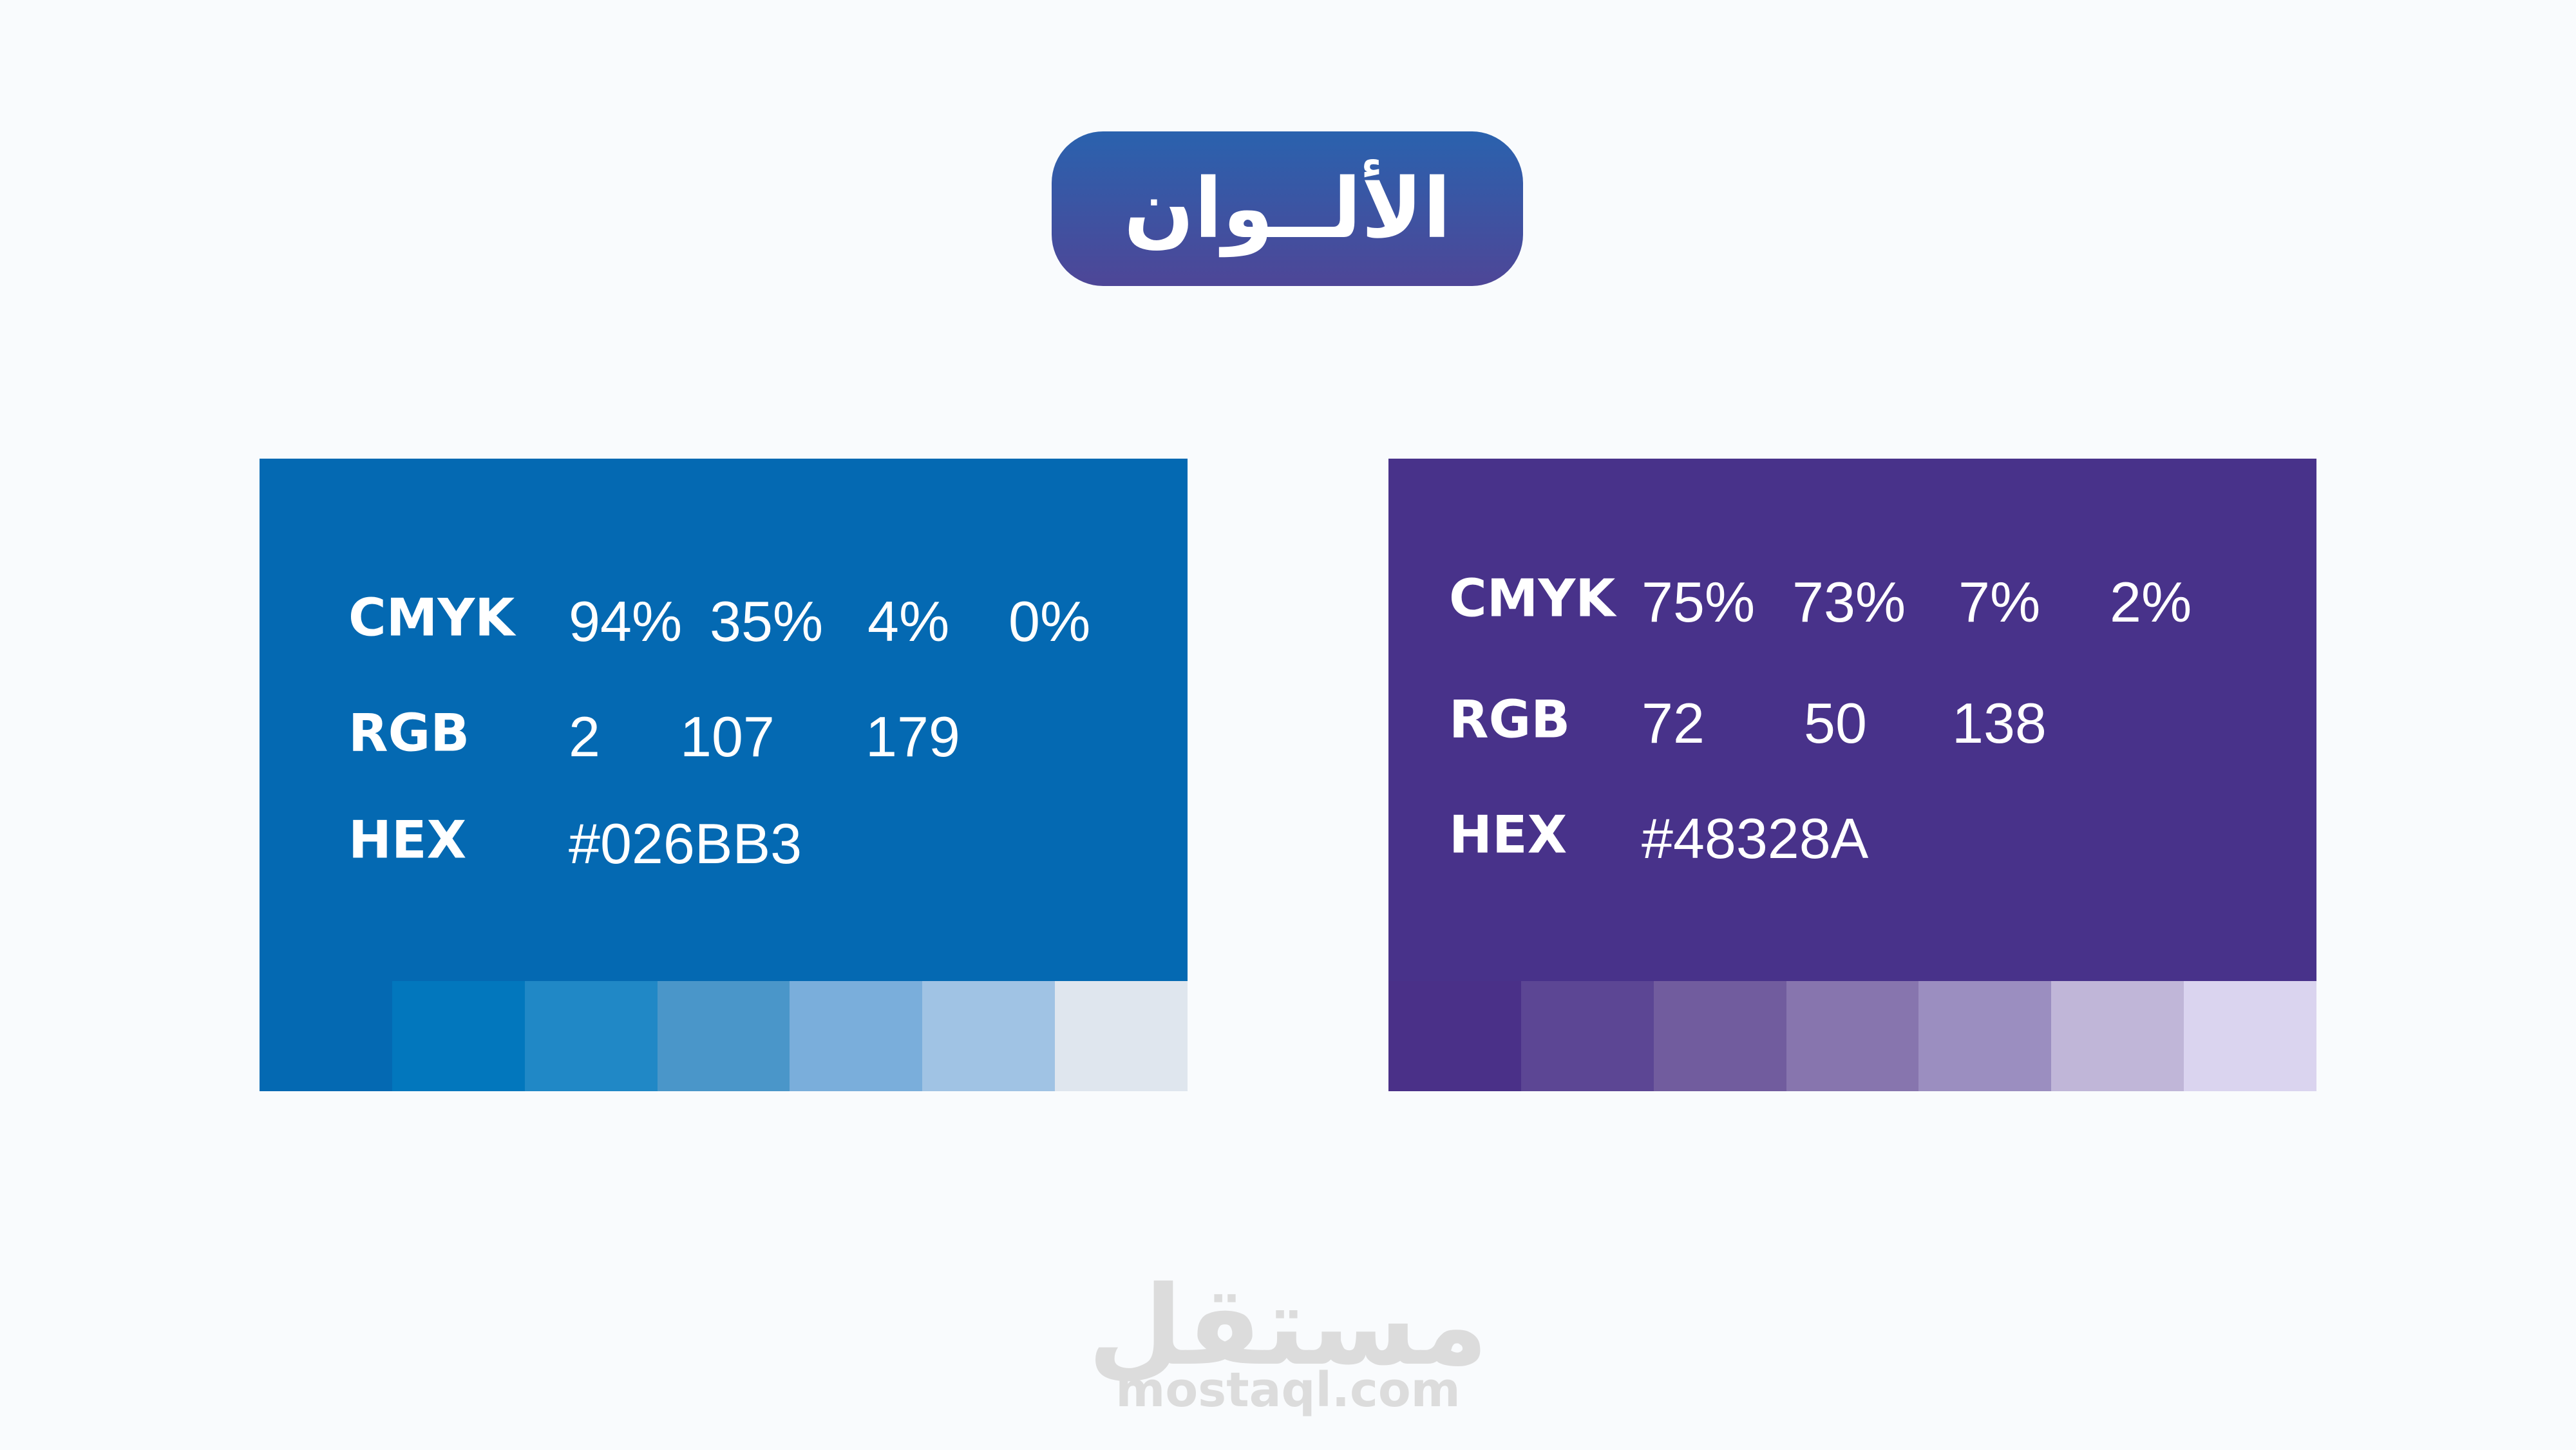  What do you see at coordinates (1836, 723) in the screenshot?
I see `row-value: 50` at bounding box center [1836, 723].